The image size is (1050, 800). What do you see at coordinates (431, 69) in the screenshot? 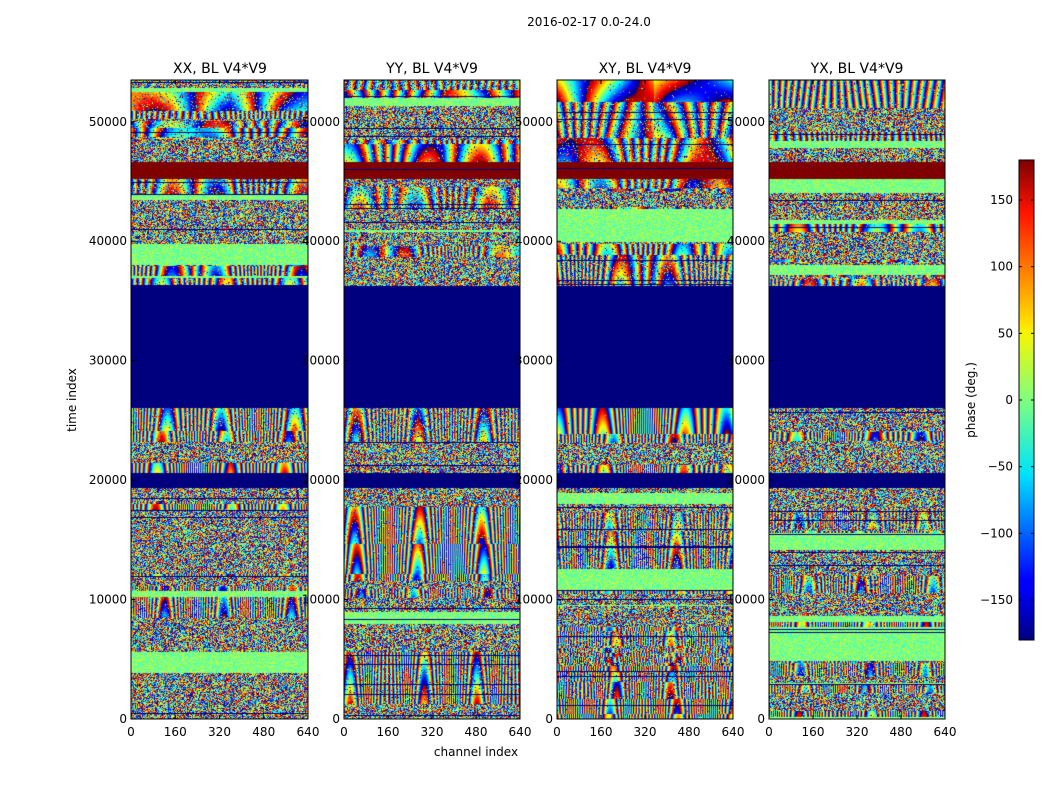
I see `panel-title: YY, BL V4*V9` at bounding box center [431, 69].